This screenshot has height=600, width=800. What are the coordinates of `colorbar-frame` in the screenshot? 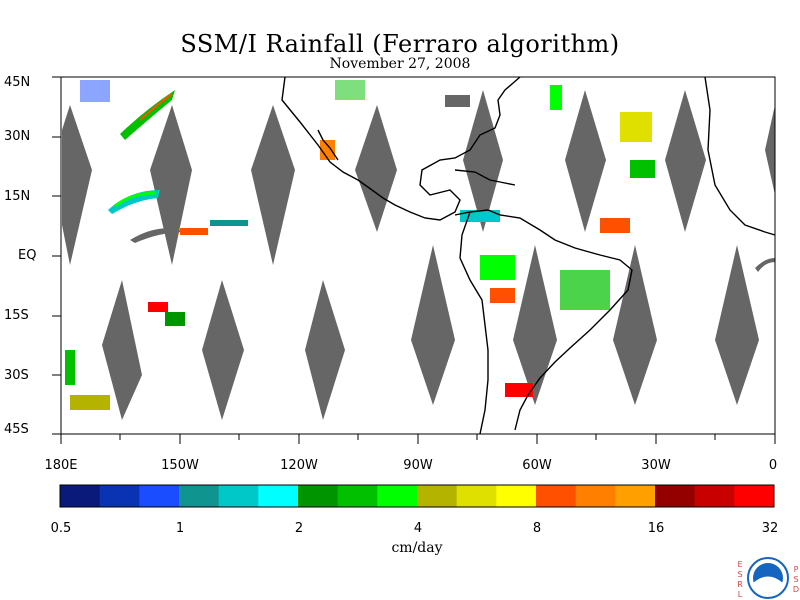 It's located at (417, 496).